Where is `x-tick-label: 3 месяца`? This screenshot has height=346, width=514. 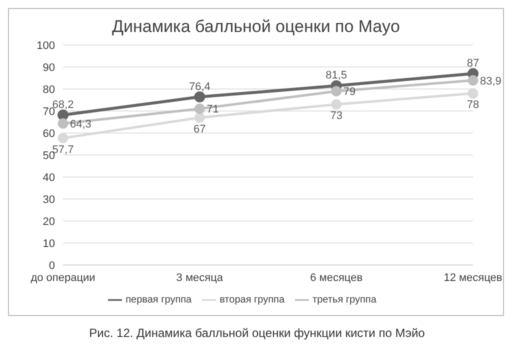
x-tick-label: 3 месяца is located at coordinates (200, 278).